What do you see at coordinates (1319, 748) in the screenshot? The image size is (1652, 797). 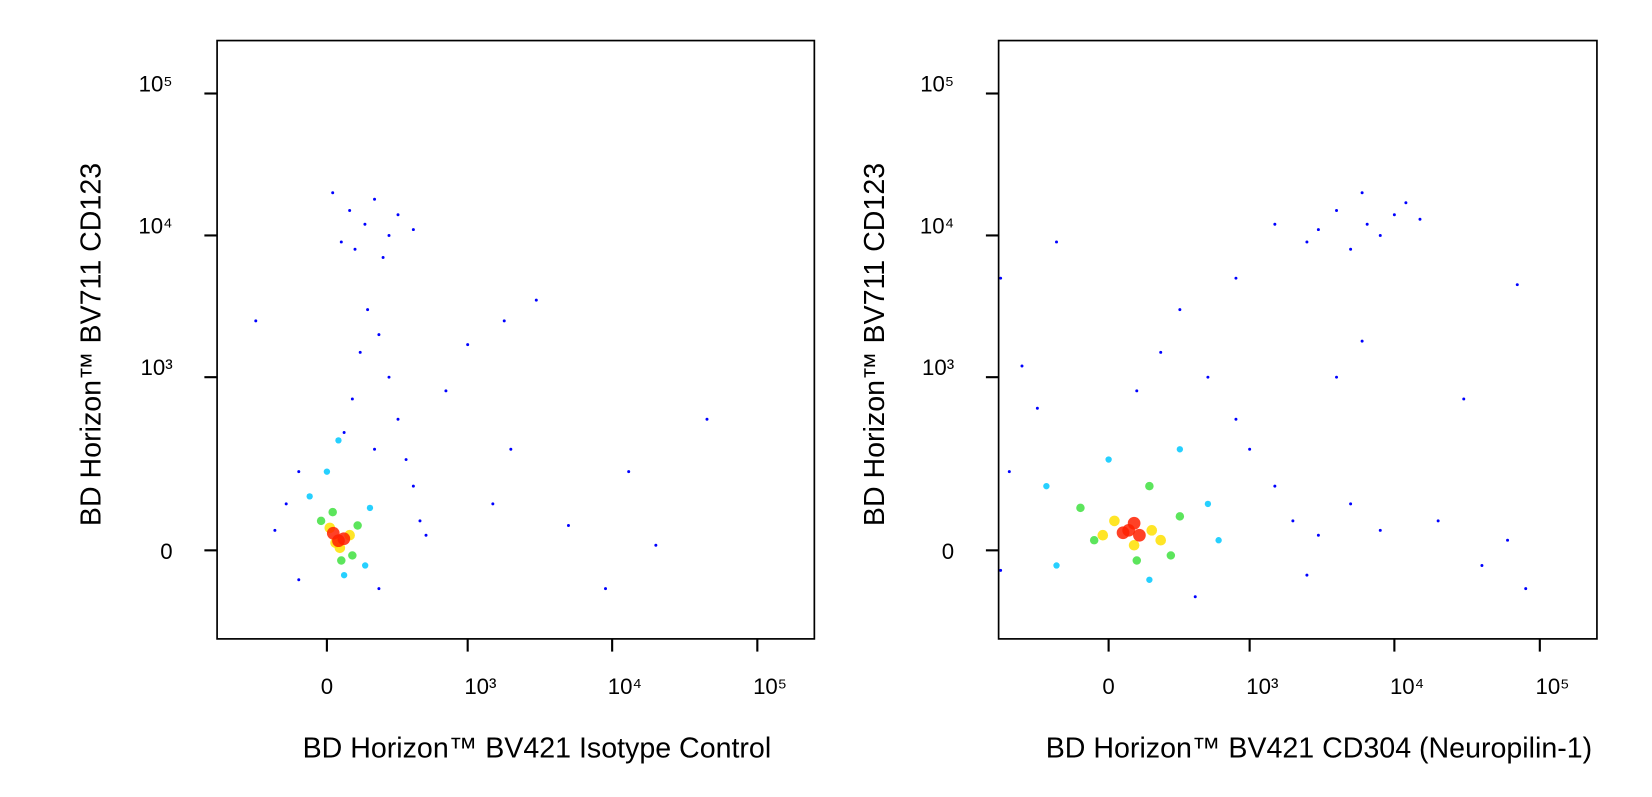 I see `x-axis-title: BD Horizon™ BV421 CD304 (Neuropilin-1)` at bounding box center [1319, 748].